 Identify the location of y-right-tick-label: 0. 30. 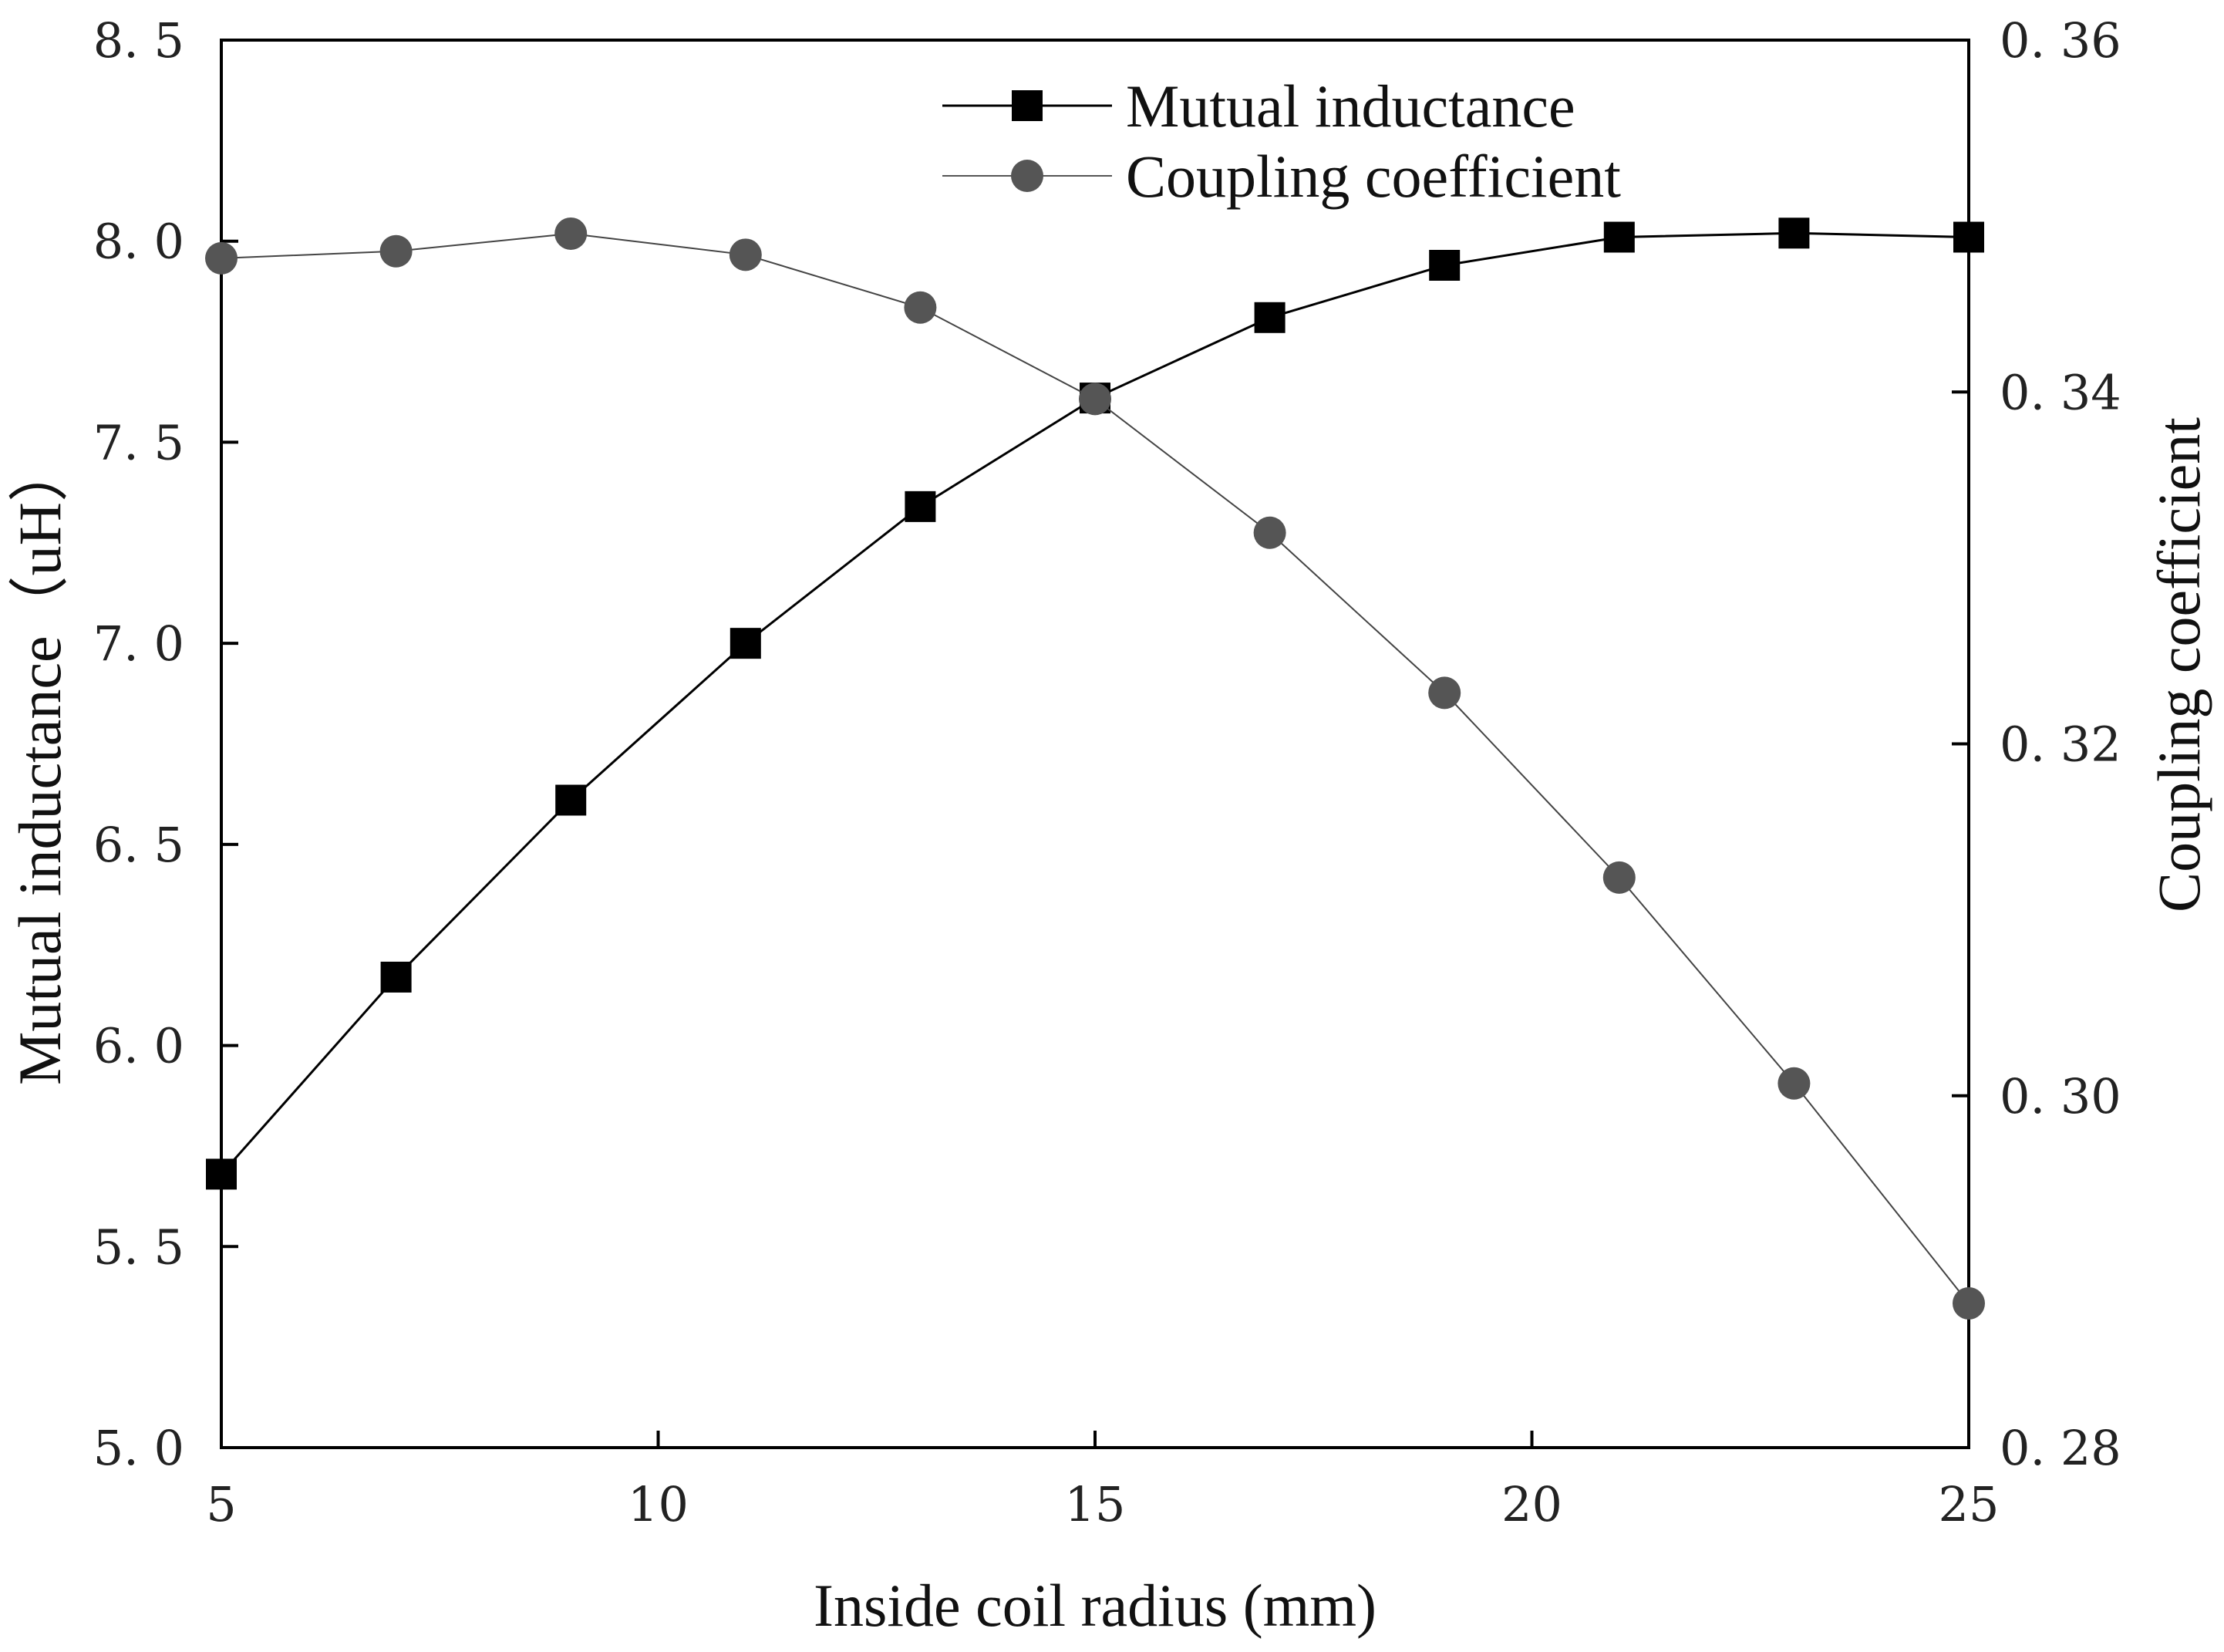
(2060, 1096).